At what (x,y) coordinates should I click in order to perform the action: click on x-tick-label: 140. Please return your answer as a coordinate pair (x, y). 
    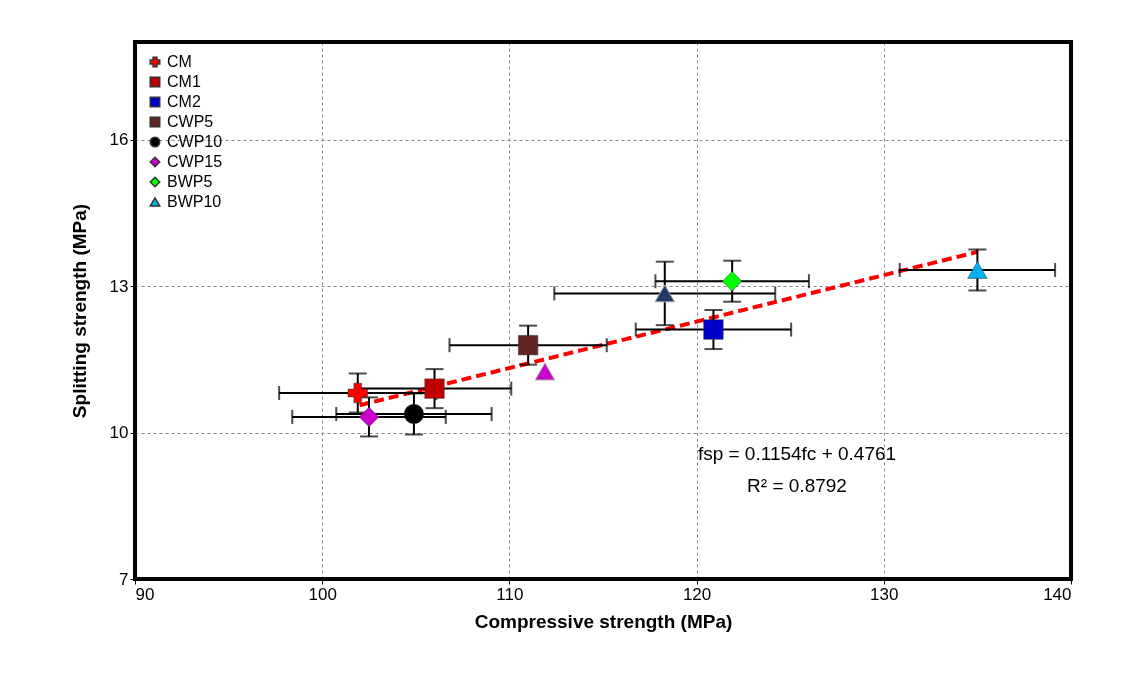
    Looking at the image, I should click on (1057, 594).